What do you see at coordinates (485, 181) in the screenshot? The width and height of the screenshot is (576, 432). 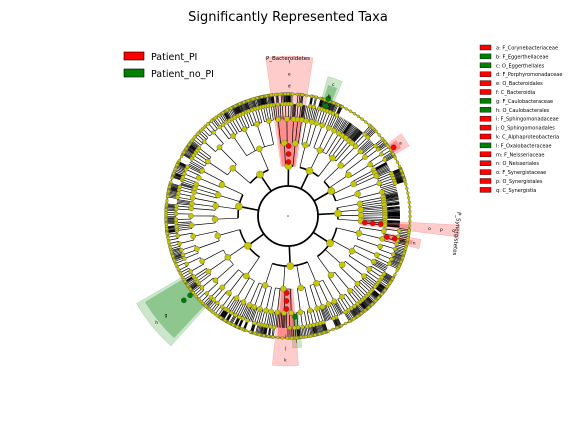 I see `key-swatch` at bounding box center [485, 181].